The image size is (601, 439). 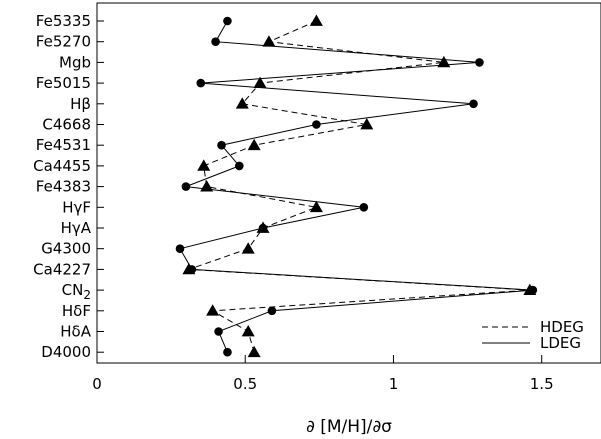 What do you see at coordinates (562, 327) in the screenshot?
I see `legend-label-hdeg: HDEG` at bounding box center [562, 327].